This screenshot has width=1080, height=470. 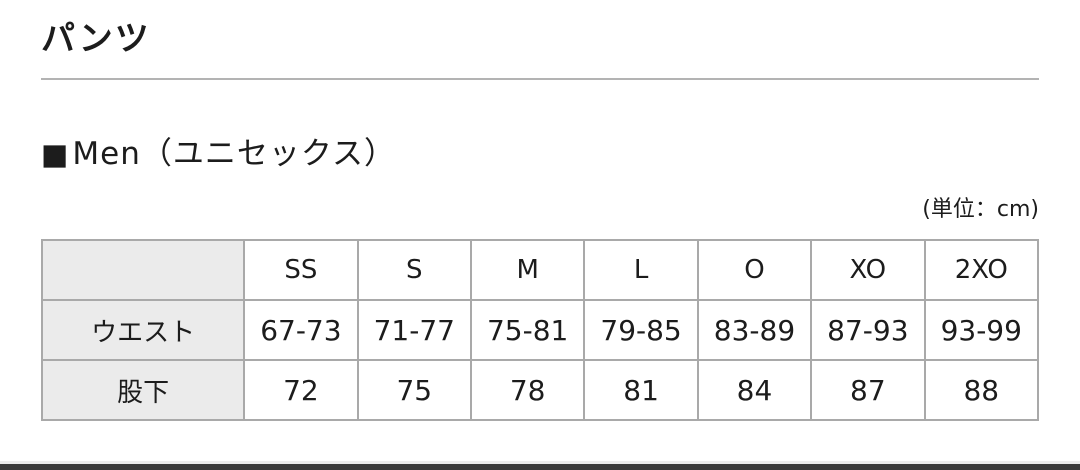 What do you see at coordinates (143, 330) in the screenshot?
I see `waist-row-label: ウエスト` at bounding box center [143, 330].